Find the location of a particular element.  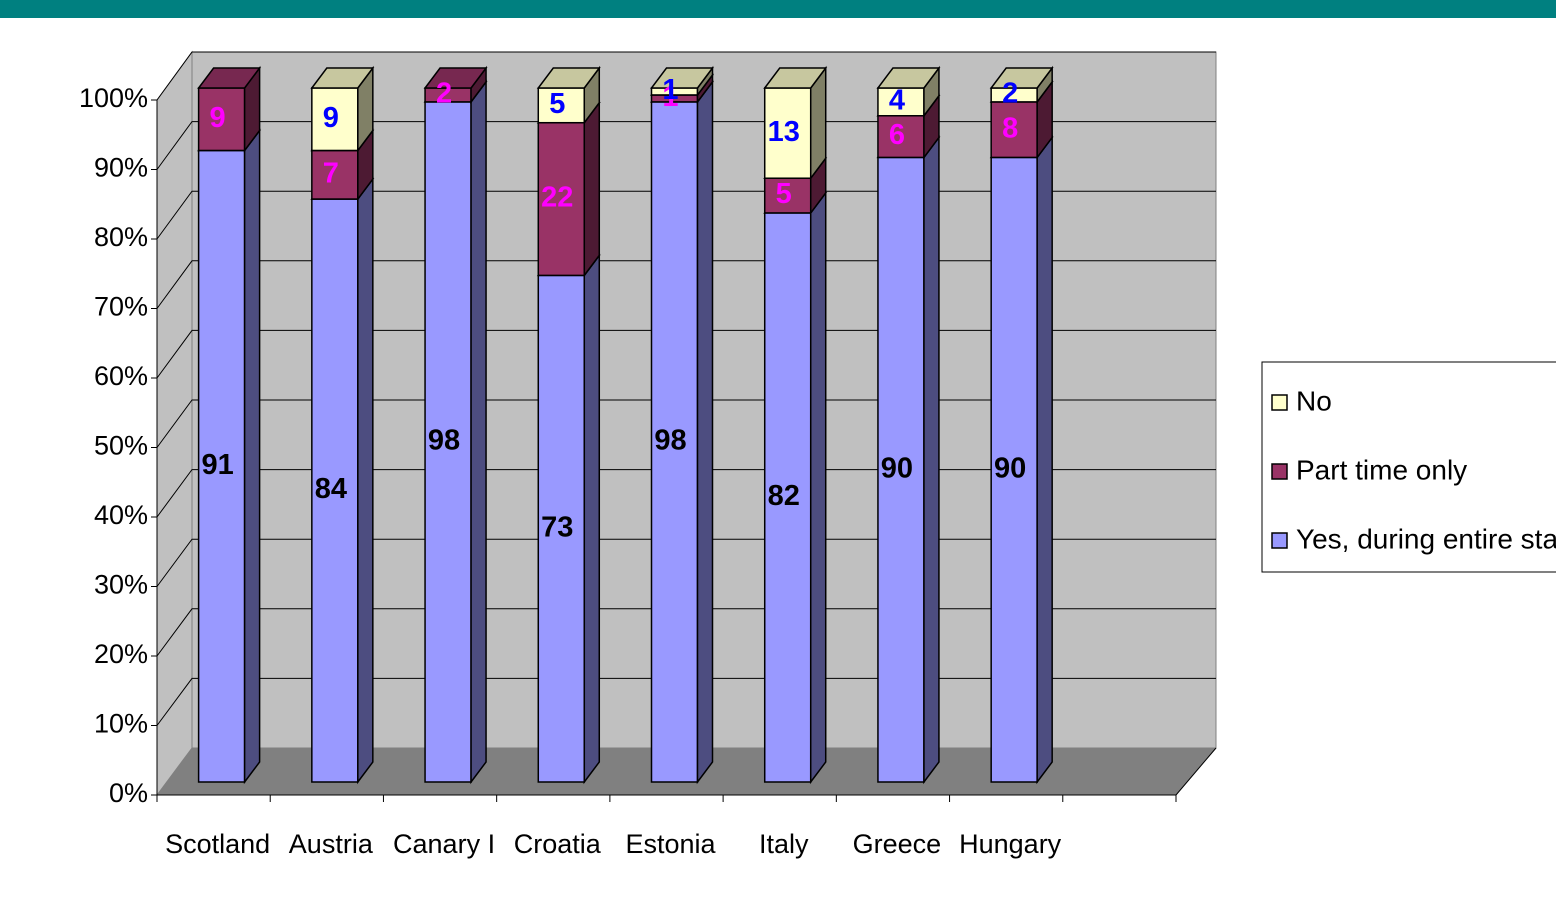

data-label: 8 is located at coordinates (1010, 128).